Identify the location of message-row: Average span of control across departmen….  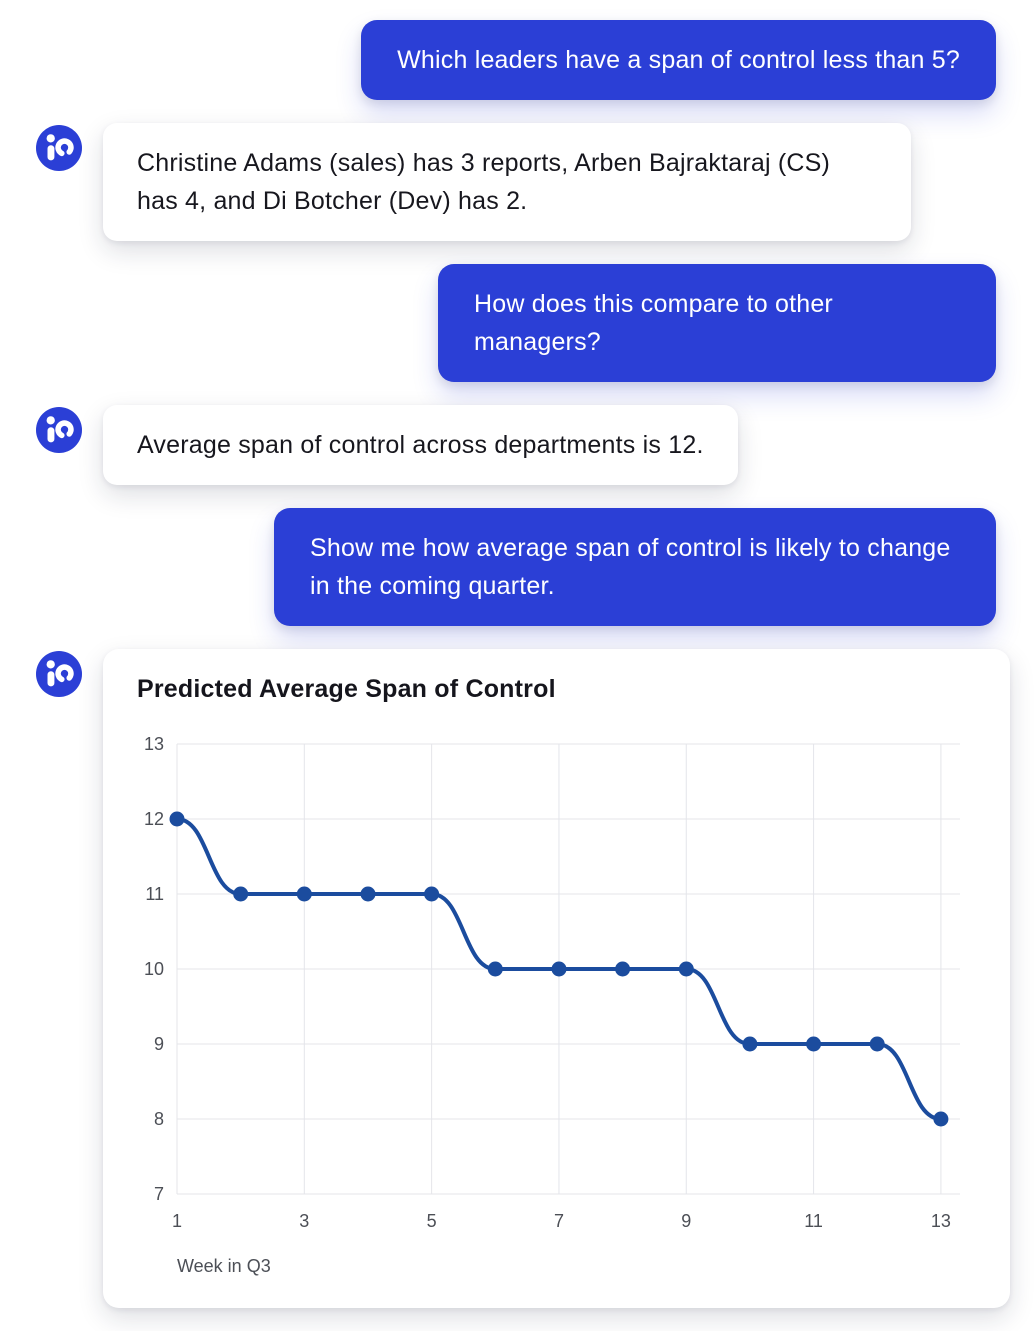
(517, 445).